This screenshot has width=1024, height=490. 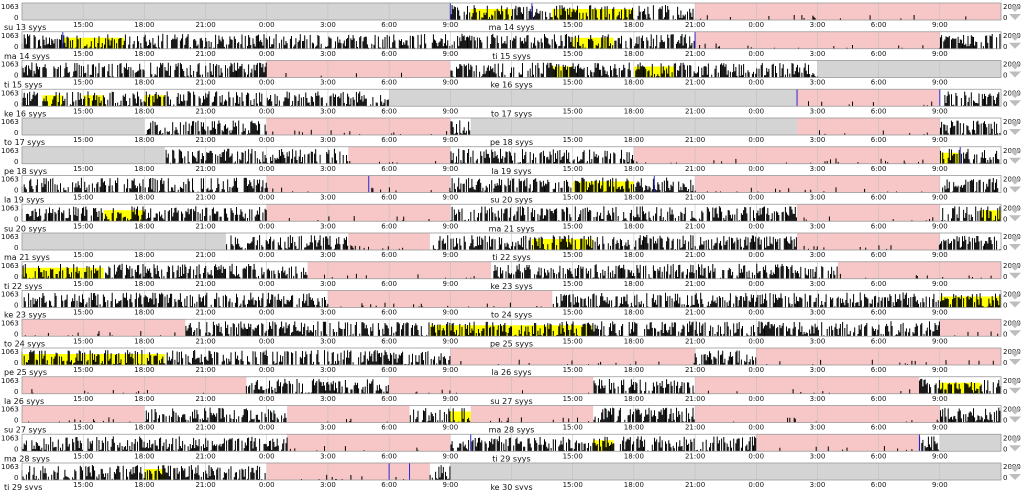 What do you see at coordinates (511, 486) in the screenshot?
I see `row-next-date-label: ke 30 syys` at bounding box center [511, 486].